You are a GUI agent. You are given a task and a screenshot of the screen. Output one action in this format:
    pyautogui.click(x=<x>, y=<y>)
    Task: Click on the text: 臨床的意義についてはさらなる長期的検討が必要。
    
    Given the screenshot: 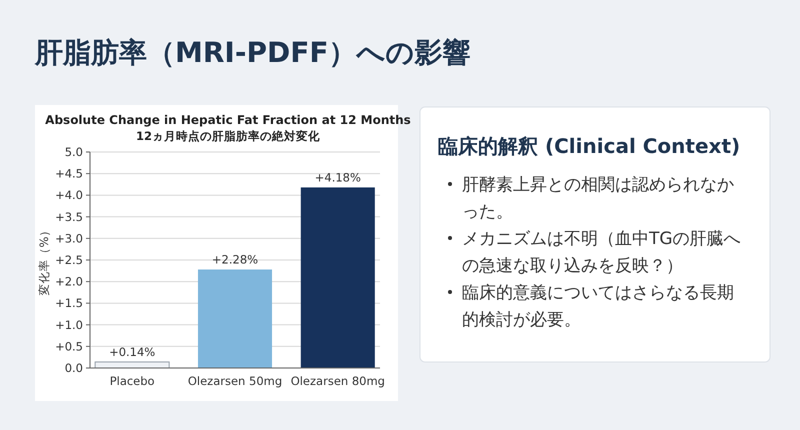 What is the action you would take?
    pyautogui.click(x=598, y=306)
    